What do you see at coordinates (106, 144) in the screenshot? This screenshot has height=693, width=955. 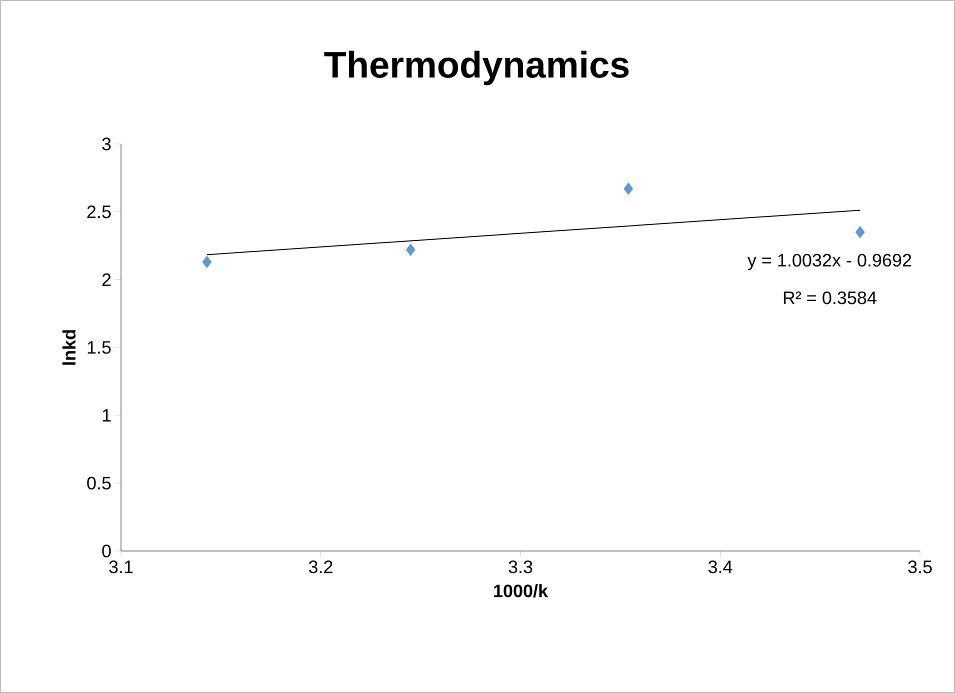 I see `y-tick-label: 3` at bounding box center [106, 144].